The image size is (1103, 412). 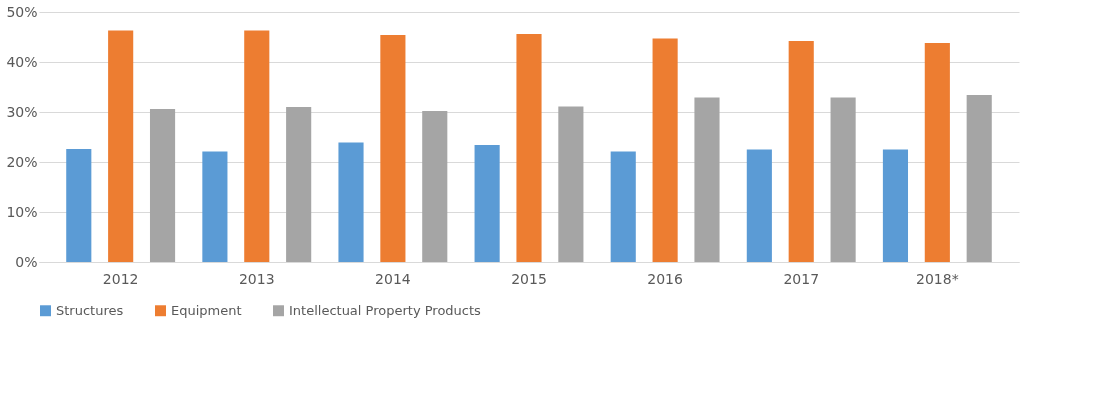 What do you see at coordinates (801, 278) in the screenshot?
I see `x-tick-label: 2017` at bounding box center [801, 278].